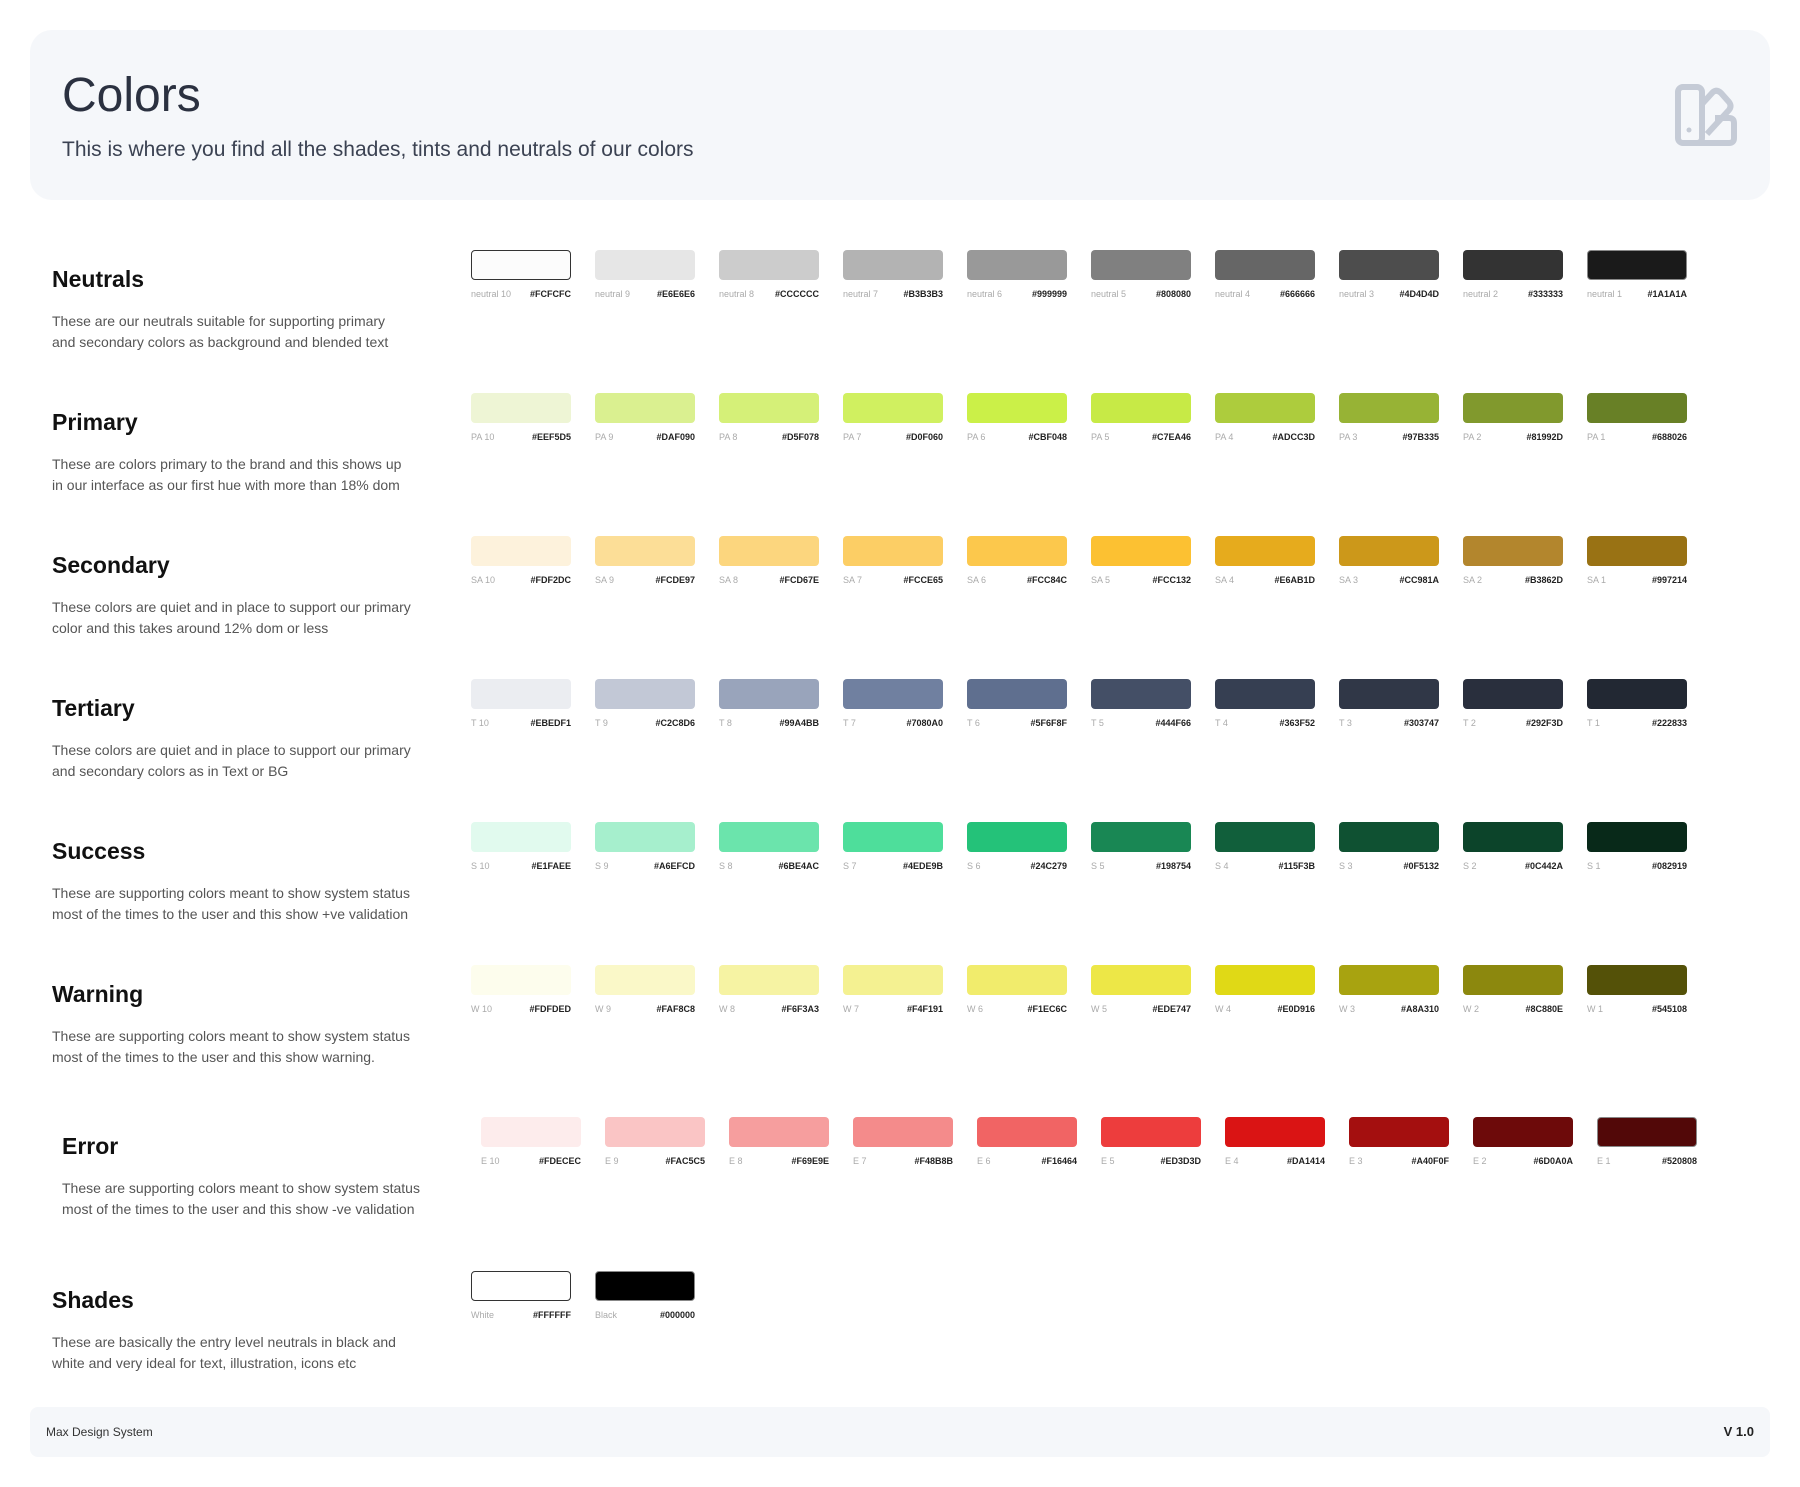  What do you see at coordinates (1151, 1141) in the screenshot?
I see `color-swatch: E 5 #ED3D3D` at bounding box center [1151, 1141].